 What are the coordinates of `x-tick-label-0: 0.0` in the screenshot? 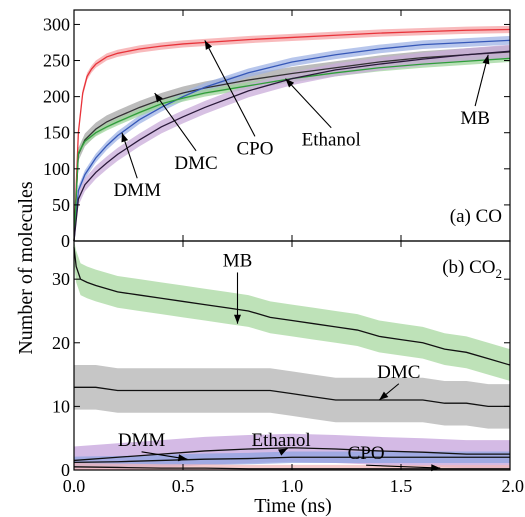 It's located at (74, 486).